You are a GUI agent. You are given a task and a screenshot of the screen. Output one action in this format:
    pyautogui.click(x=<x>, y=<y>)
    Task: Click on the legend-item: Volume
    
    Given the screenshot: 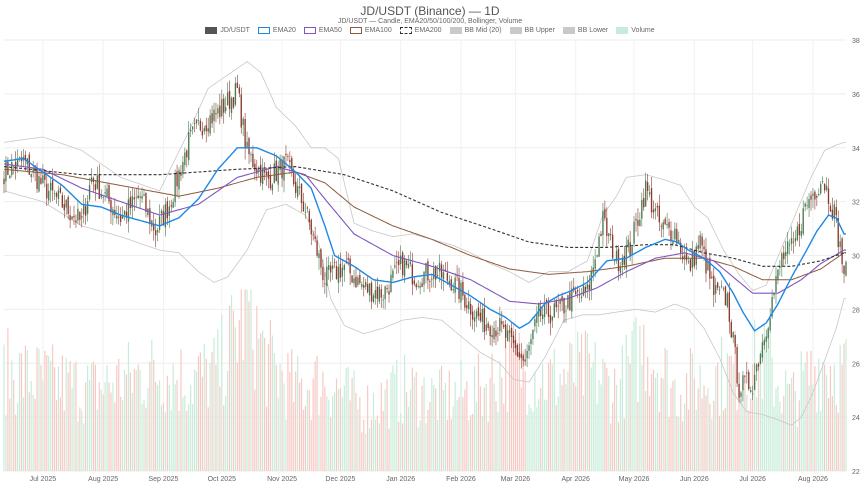 What is the action you would take?
    pyautogui.click(x=635, y=30)
    